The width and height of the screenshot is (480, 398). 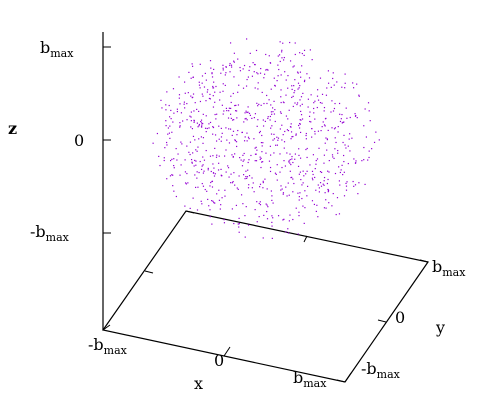 What do you see at coordinates (57, 141) in the screenshot?
I see `z-tick-labels: bmax 0 -bmax` at bounding box center [57, 141].